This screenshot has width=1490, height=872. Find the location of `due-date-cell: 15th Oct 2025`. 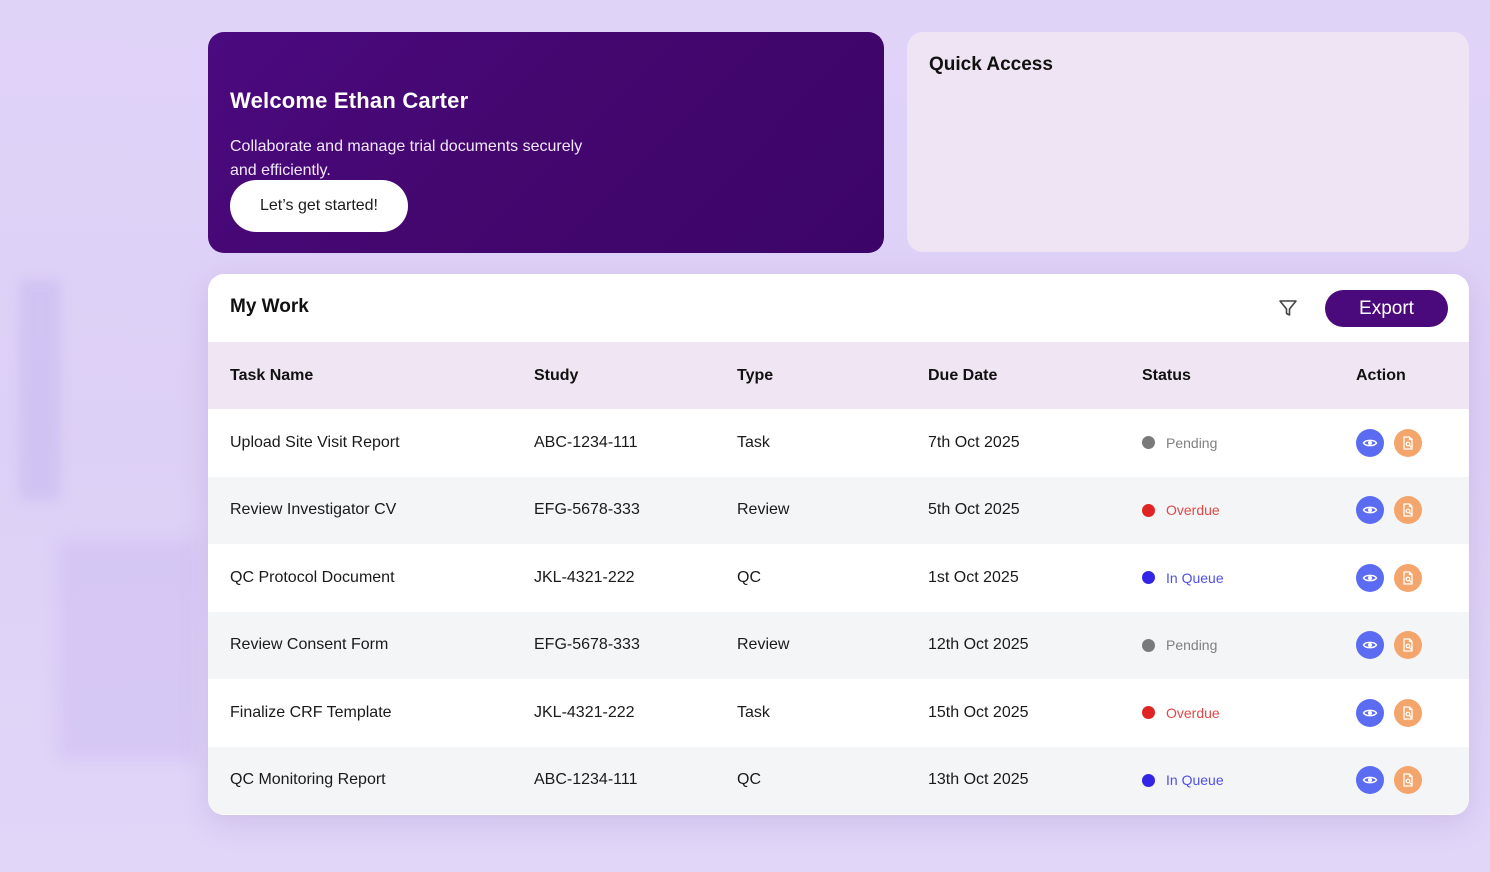

due-date-cell: 15th Oct 2025 is located at coordinates (978, 712).